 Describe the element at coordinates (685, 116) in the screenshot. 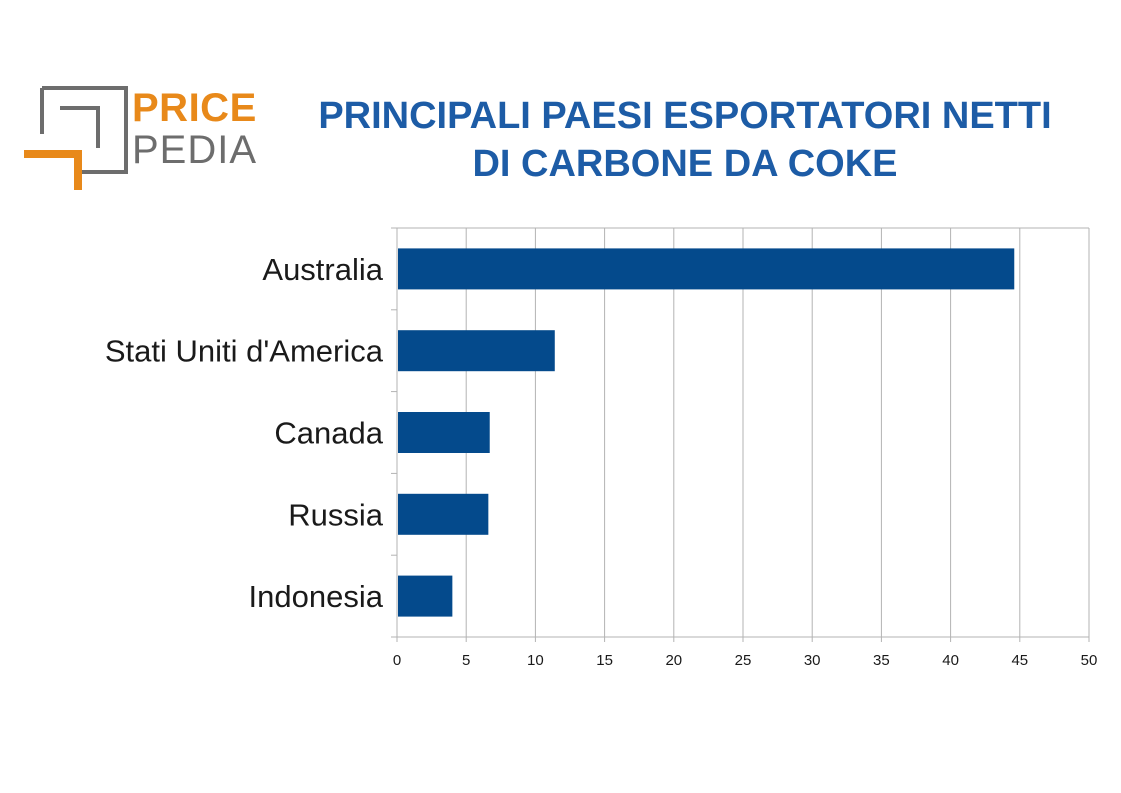

I see `chart-title-line1: PRINCIPALI PAESI ESPORTATORI NETTI` at that location.